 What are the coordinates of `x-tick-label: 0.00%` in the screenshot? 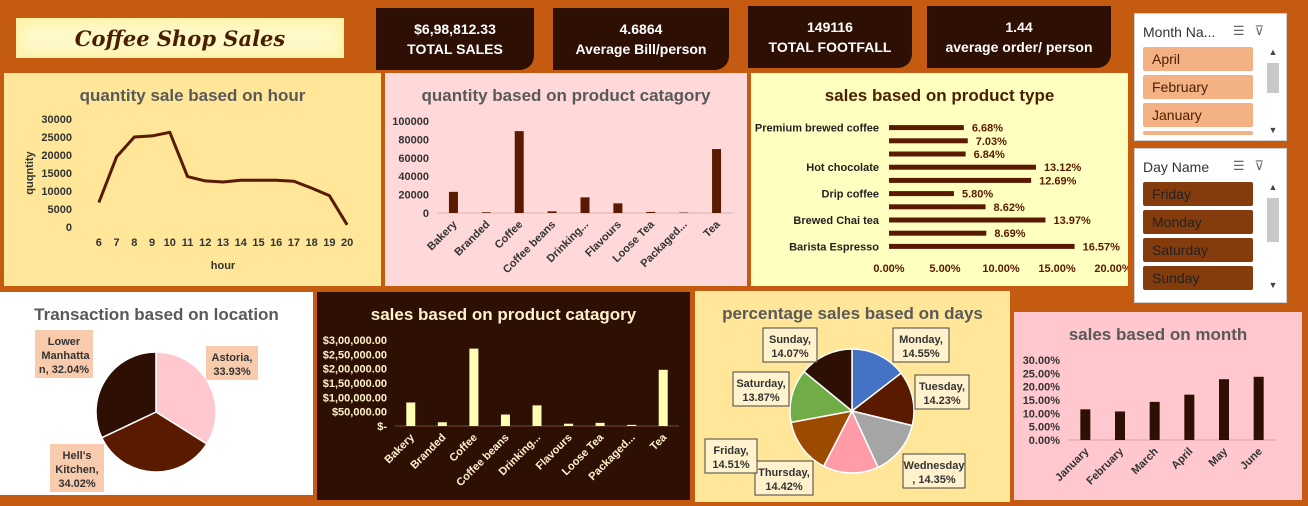 It's located at (888, 269).